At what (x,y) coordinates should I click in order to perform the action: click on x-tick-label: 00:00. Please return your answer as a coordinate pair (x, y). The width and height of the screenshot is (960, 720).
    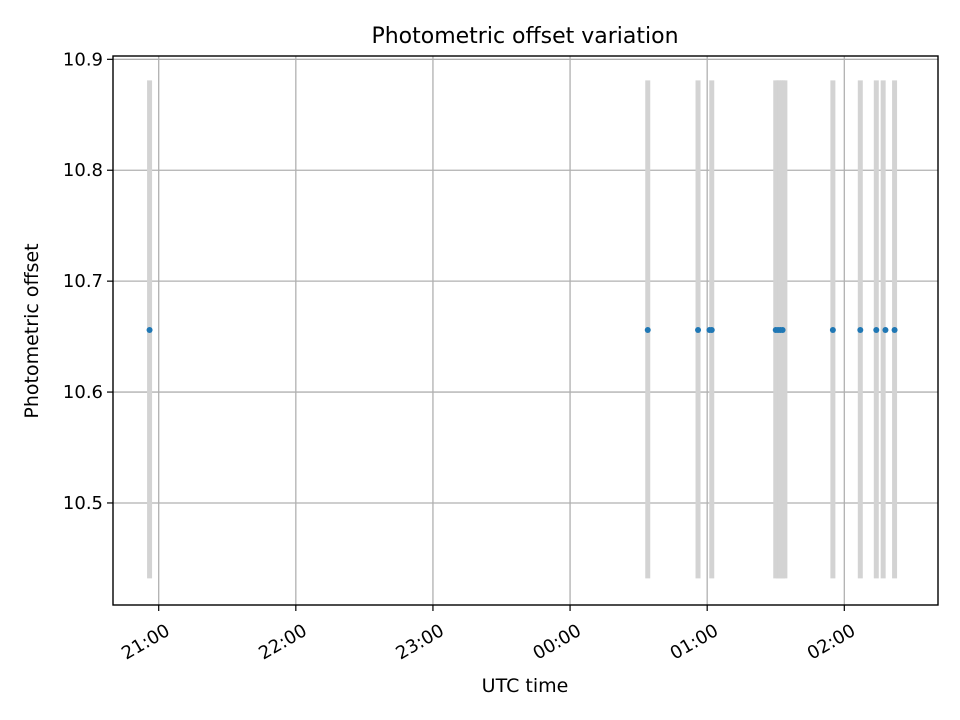
    Looking at the image, I should click on (557, 642).